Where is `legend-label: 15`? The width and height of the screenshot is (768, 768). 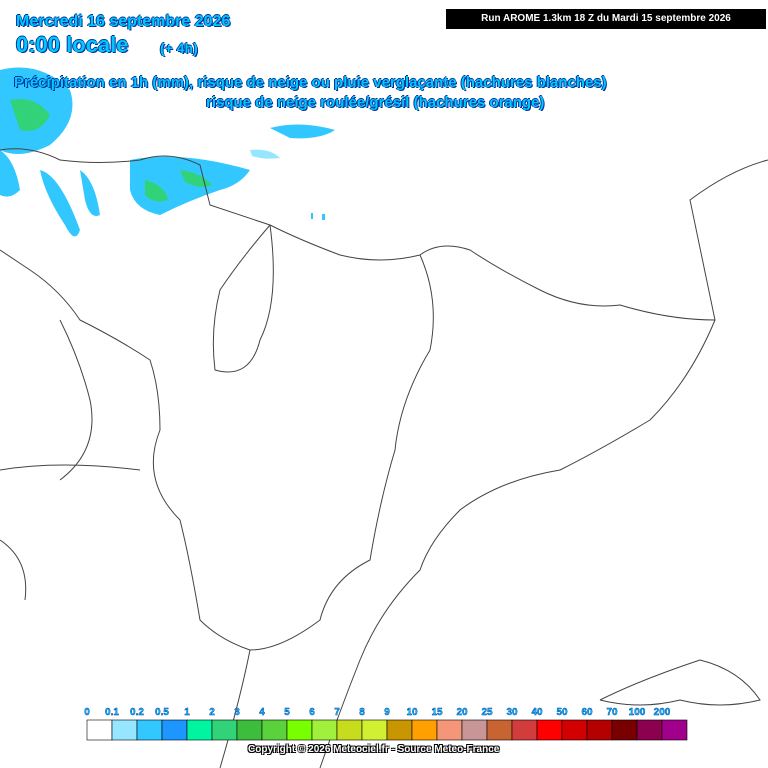 legend-label: 15 is located at coordinates (437, 712).